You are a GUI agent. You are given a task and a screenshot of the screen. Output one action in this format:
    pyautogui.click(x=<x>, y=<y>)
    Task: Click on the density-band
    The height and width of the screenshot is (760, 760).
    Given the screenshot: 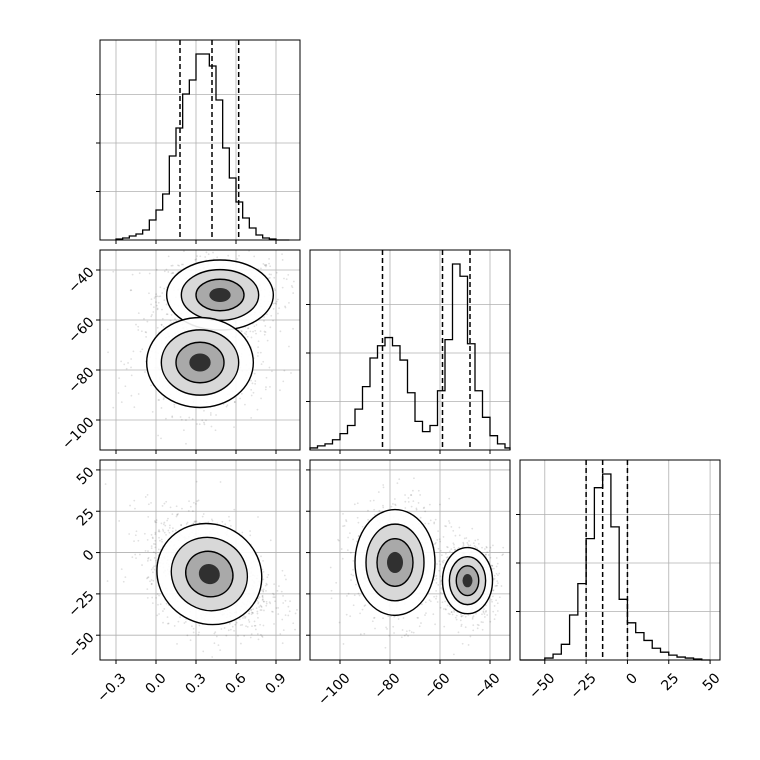 What is the action you would take?
    pyautogui.click(x=467, y=581)
    